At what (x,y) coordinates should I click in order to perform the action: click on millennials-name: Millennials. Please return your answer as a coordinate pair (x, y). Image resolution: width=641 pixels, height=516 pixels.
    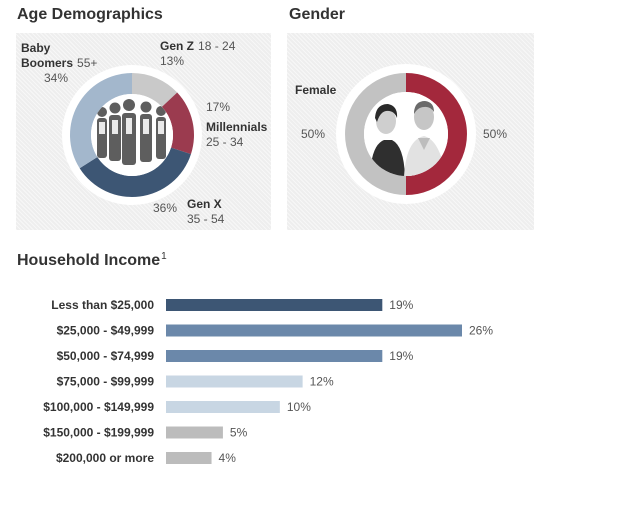
    Looking at the image, I should click on (237, 127).